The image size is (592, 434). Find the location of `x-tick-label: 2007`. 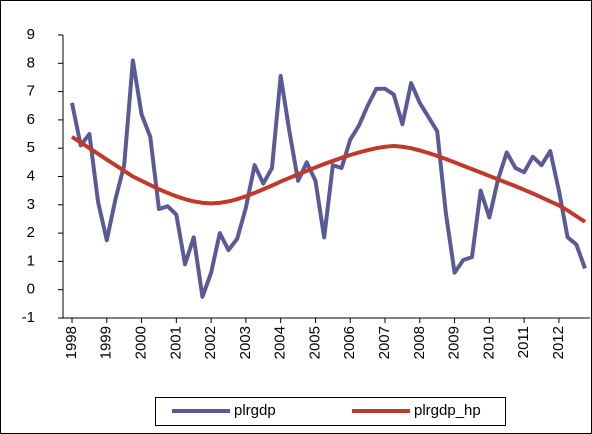

x-tick-label: 2007 is located at coordinates (384, 342).